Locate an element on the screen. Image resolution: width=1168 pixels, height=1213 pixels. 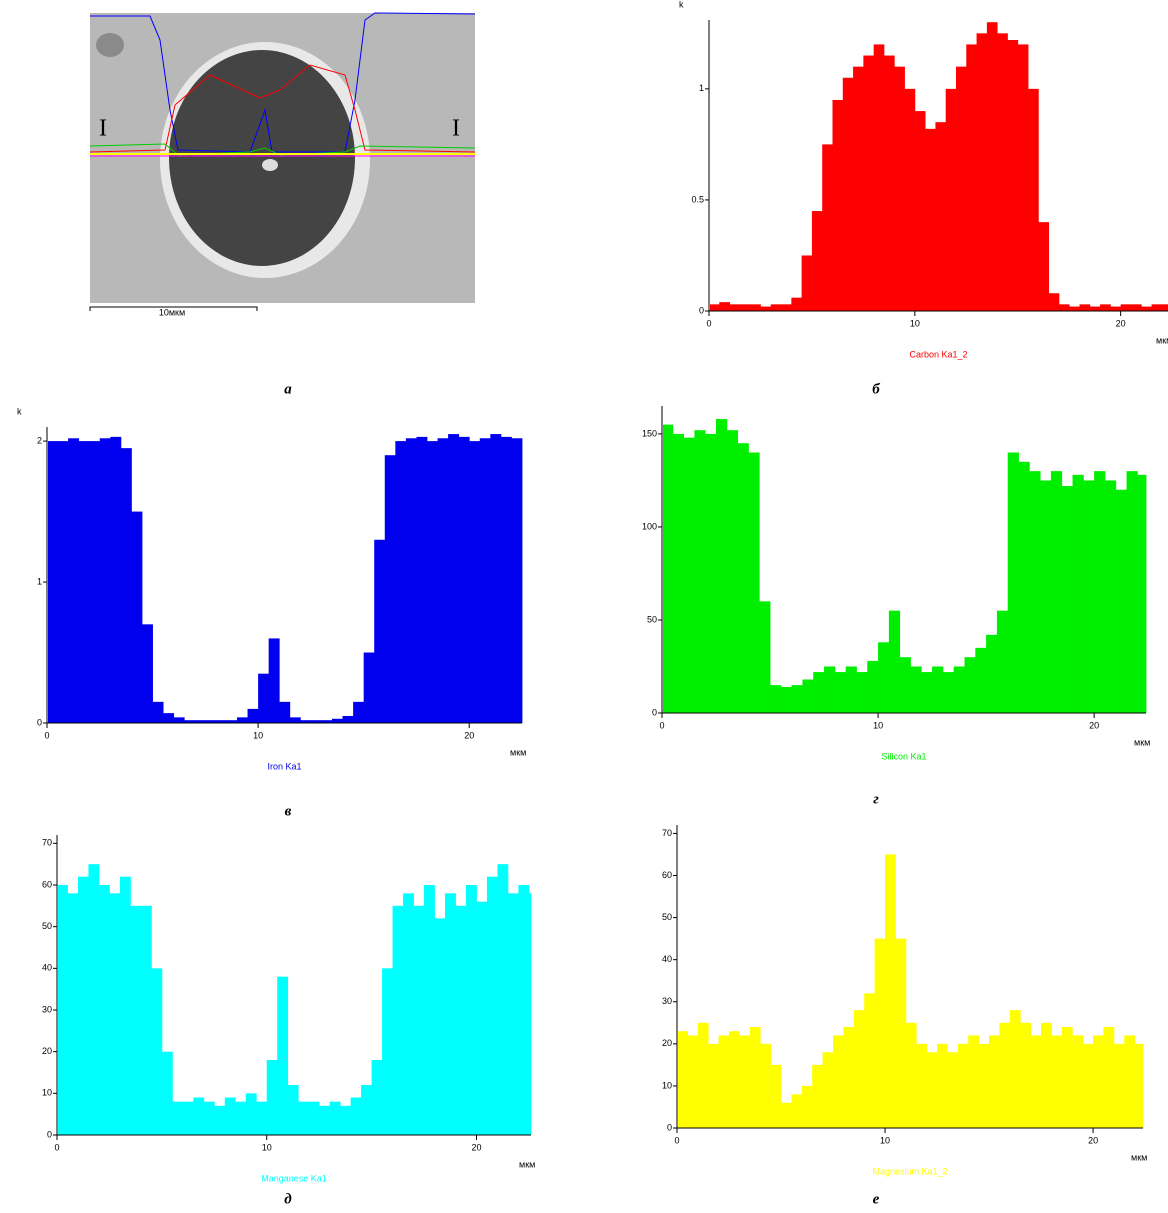
chart: 00.5101020kмкмCarbon Ka1_2б is located at coordinates (923, 198).